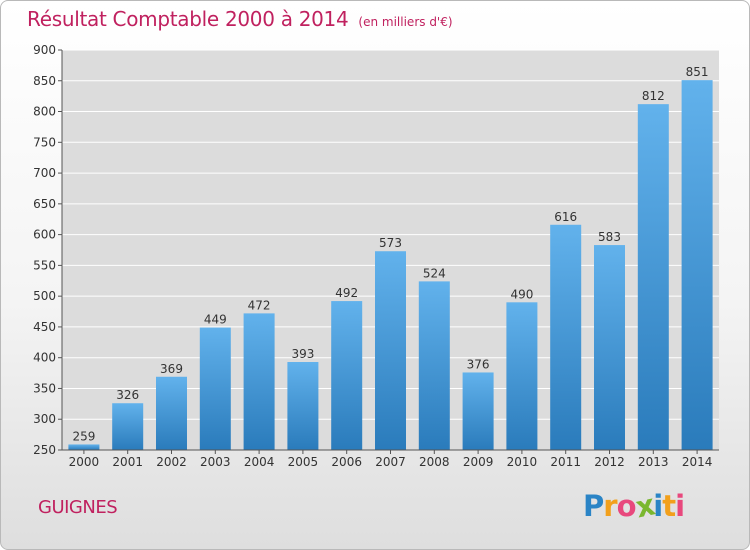 This screenshot has height=550, width=750. What do you see at coordinates (521, 294) in the screenshot?
I see `data-label-2010: 490` at bounding box center [521, 294].